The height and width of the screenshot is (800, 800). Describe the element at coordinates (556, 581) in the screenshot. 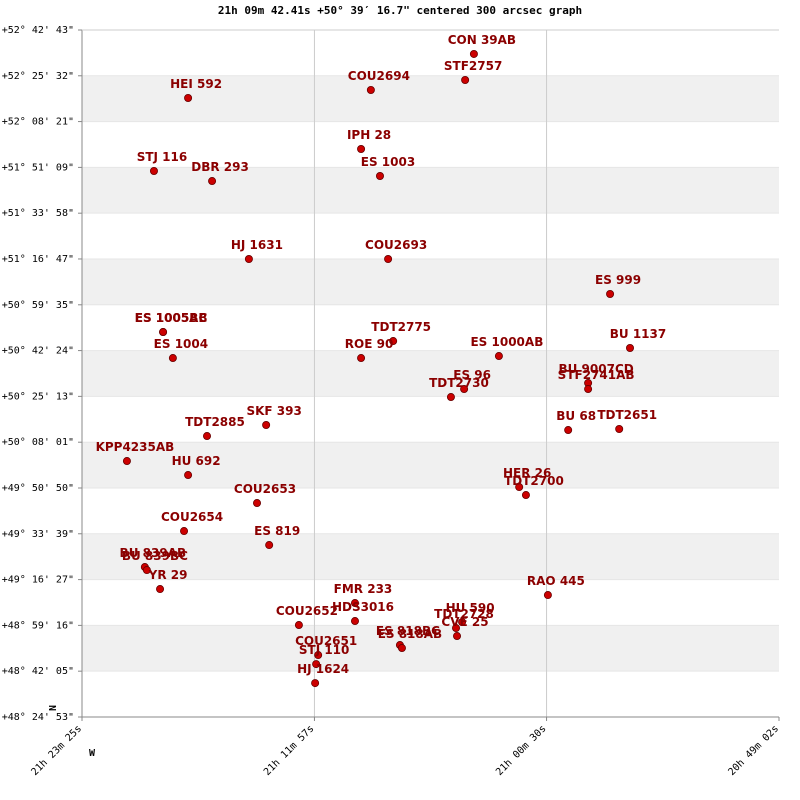

I see `star-label: RAO 445` at that location.